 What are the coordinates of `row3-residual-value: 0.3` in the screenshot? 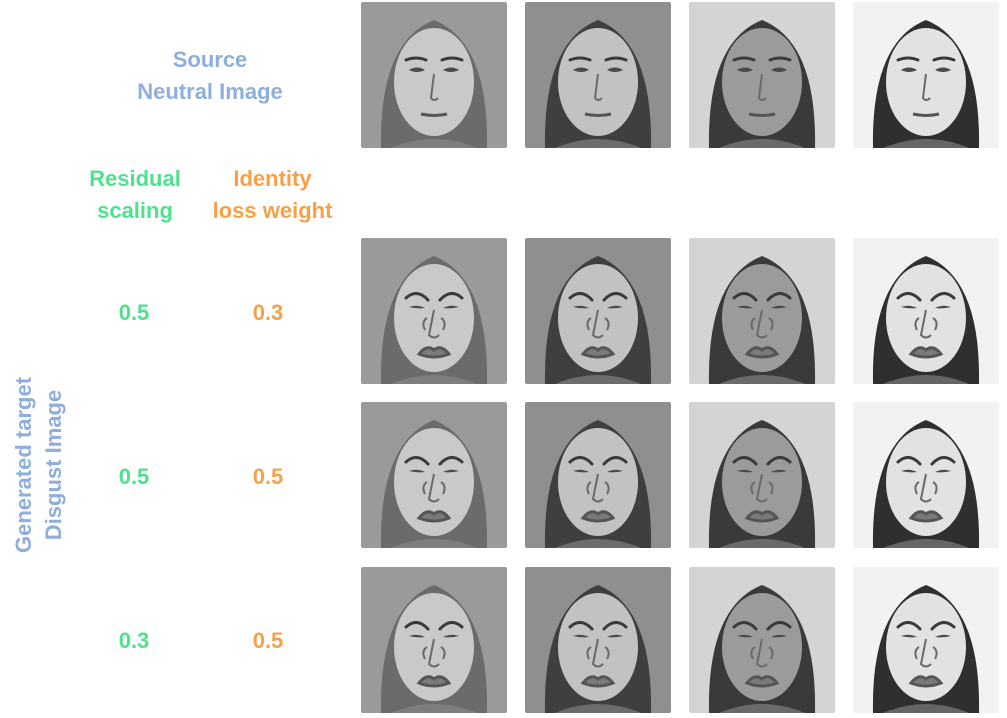 It's located at (134, 640).